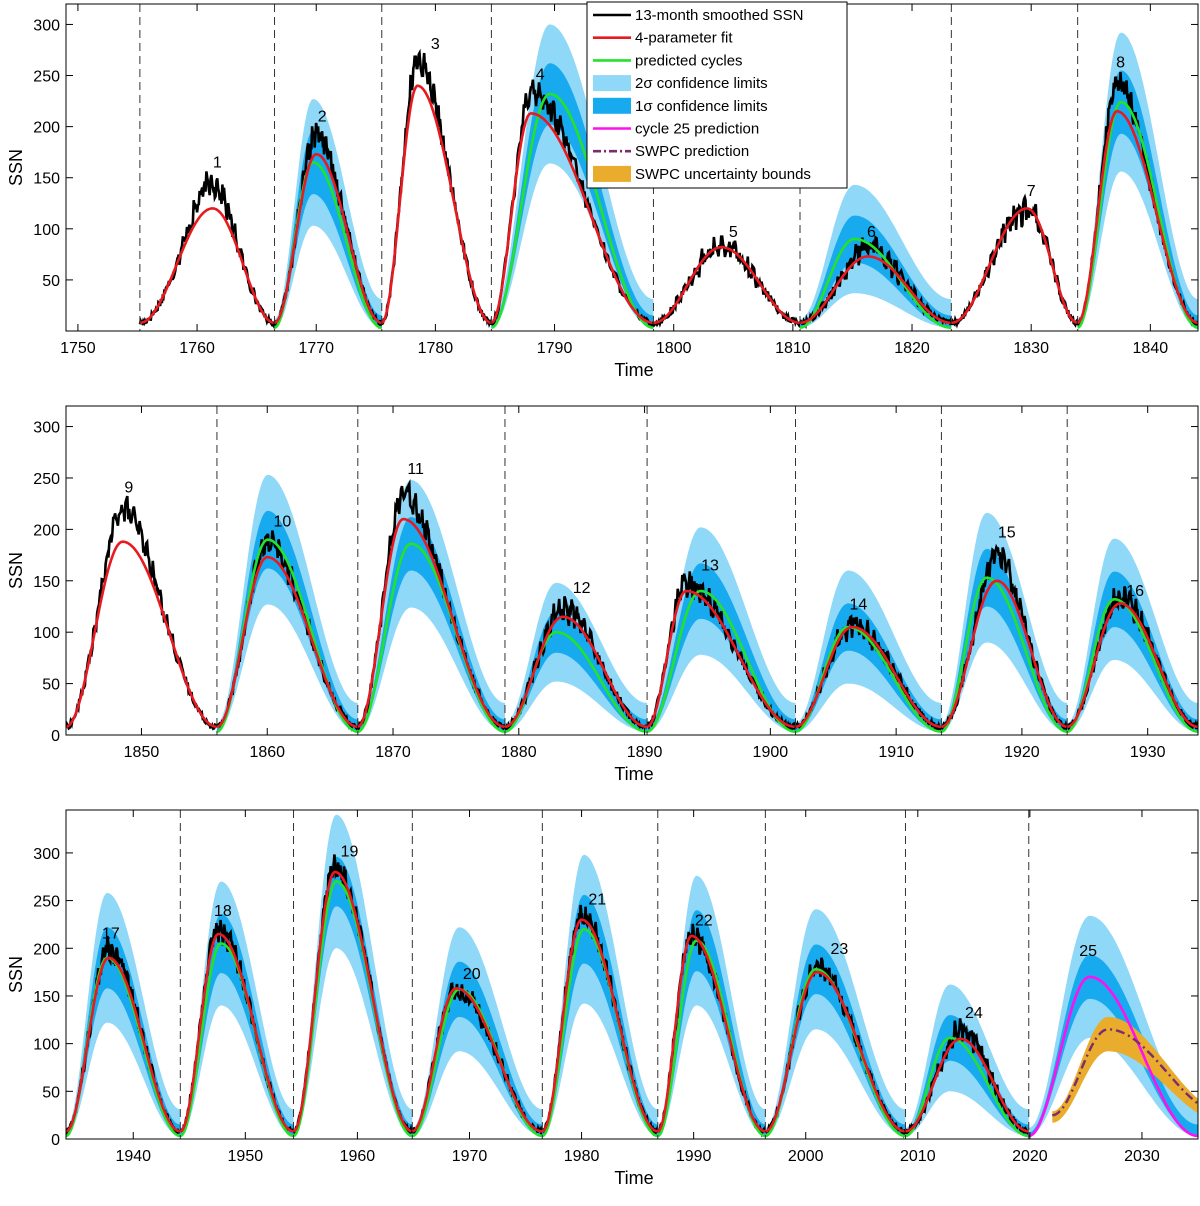 This screenshot has height=1206, width=1200. I want to click on x-tick-label: 1760, so click(197, 348).